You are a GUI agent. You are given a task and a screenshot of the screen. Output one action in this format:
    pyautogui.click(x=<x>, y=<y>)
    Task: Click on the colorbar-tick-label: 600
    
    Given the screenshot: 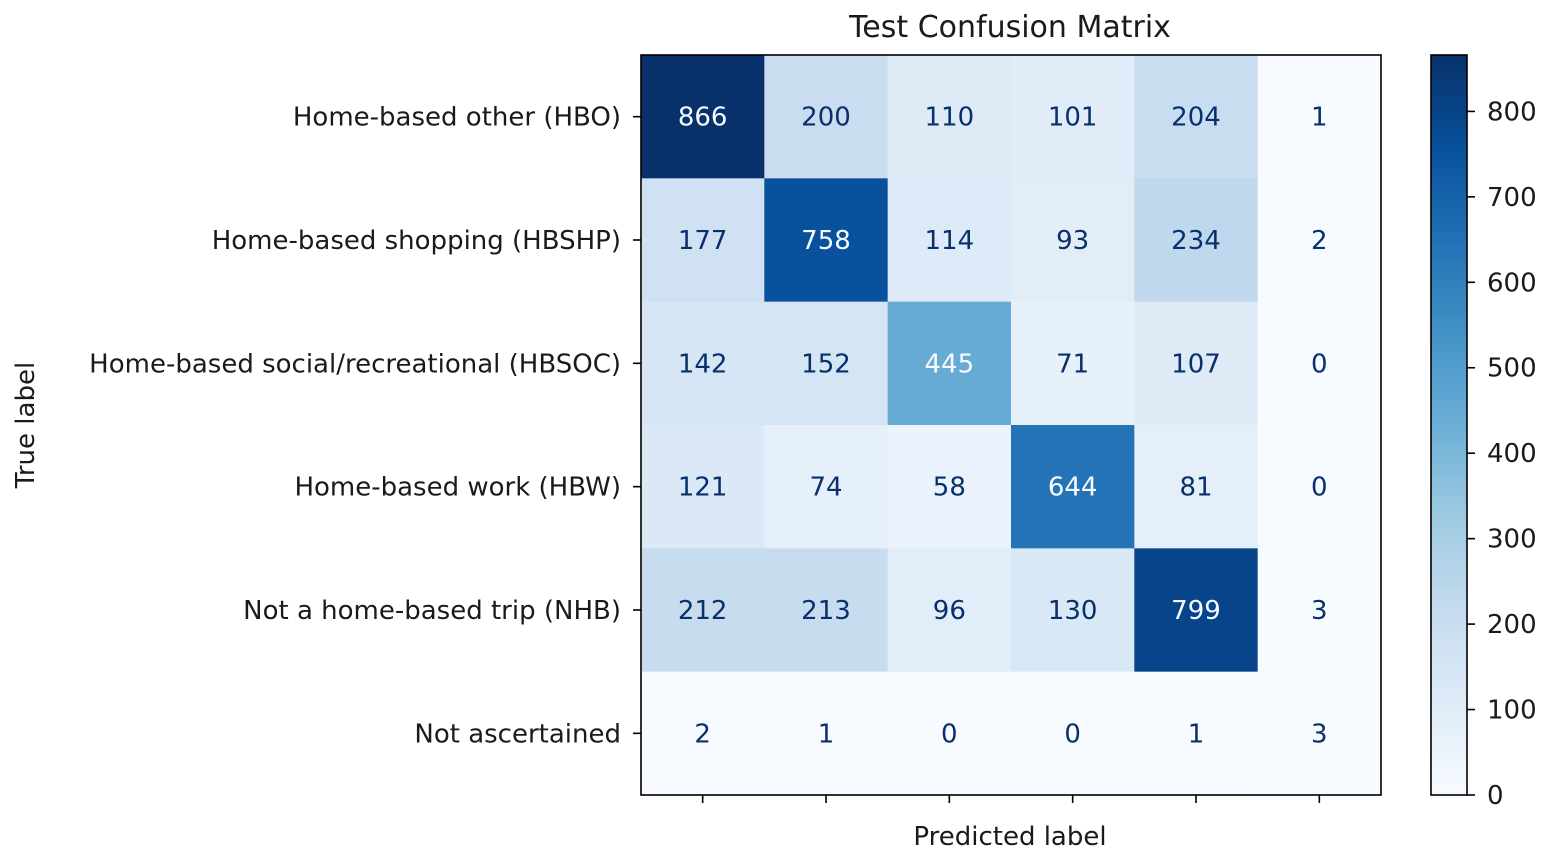 What is the action you would take?
    pyautogui.click(x=1512, y=283)
    